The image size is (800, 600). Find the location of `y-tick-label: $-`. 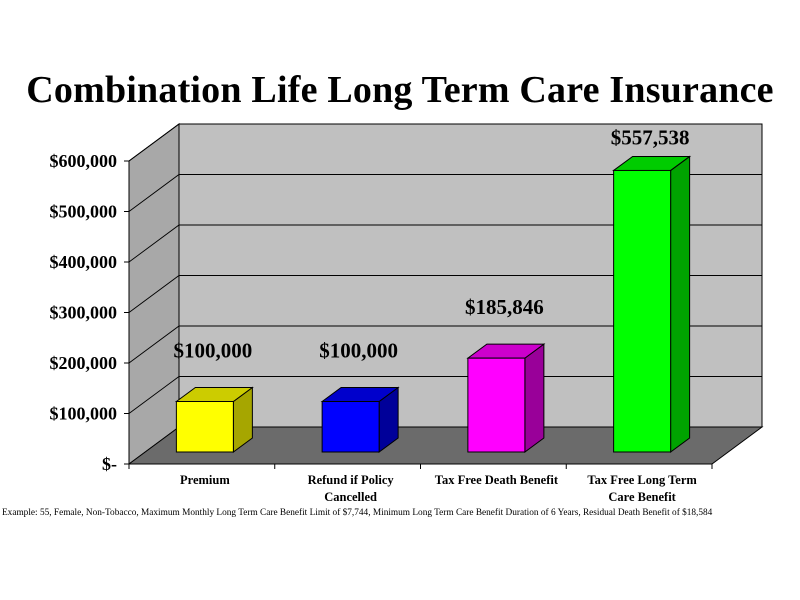

y-tick-label: $- is located at coordinates (109, 464).